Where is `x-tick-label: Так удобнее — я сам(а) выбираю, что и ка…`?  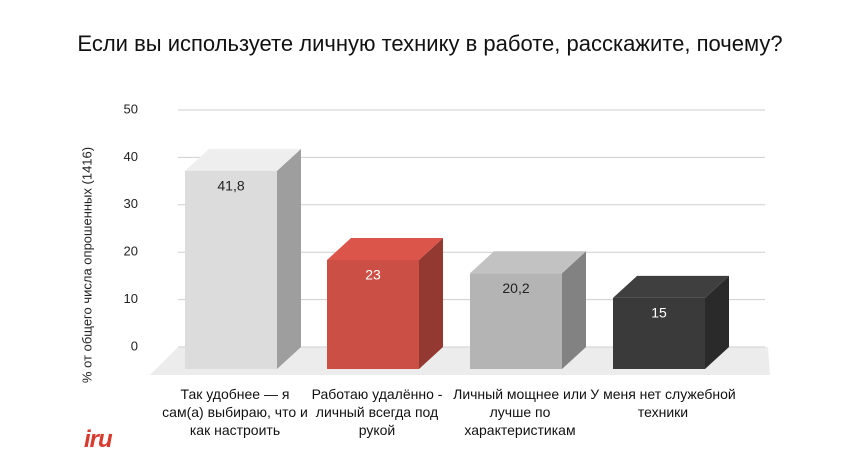
x-tick-label: Так удобнее — я сам(а) выбираю, что и ка… is located at coordinates (235, 412).